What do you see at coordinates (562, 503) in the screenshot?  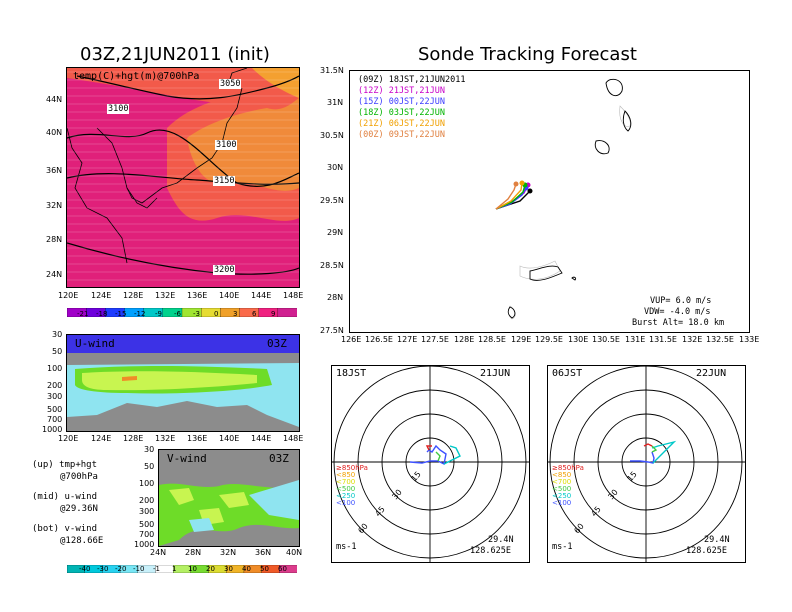 I see `level-legend: <100` at bounding box center [562, 503].